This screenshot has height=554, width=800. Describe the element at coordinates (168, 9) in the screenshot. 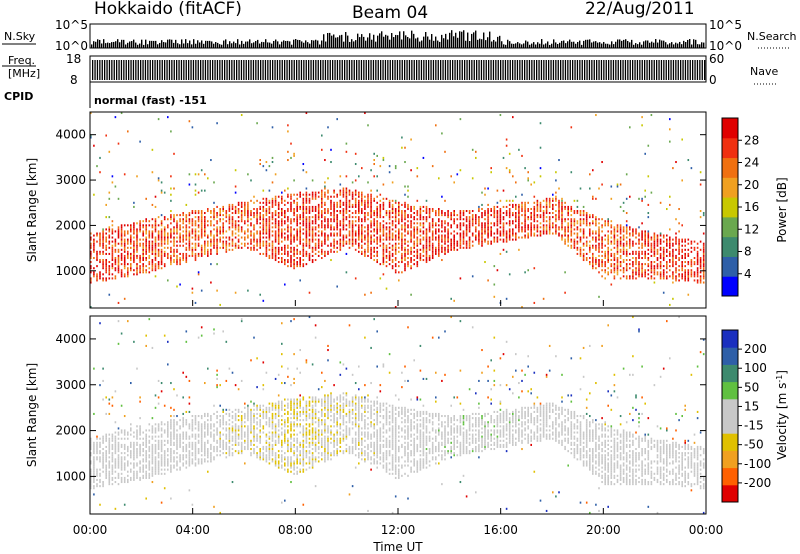

I see `station-title: Hokkaido (fitACF)` at that location.